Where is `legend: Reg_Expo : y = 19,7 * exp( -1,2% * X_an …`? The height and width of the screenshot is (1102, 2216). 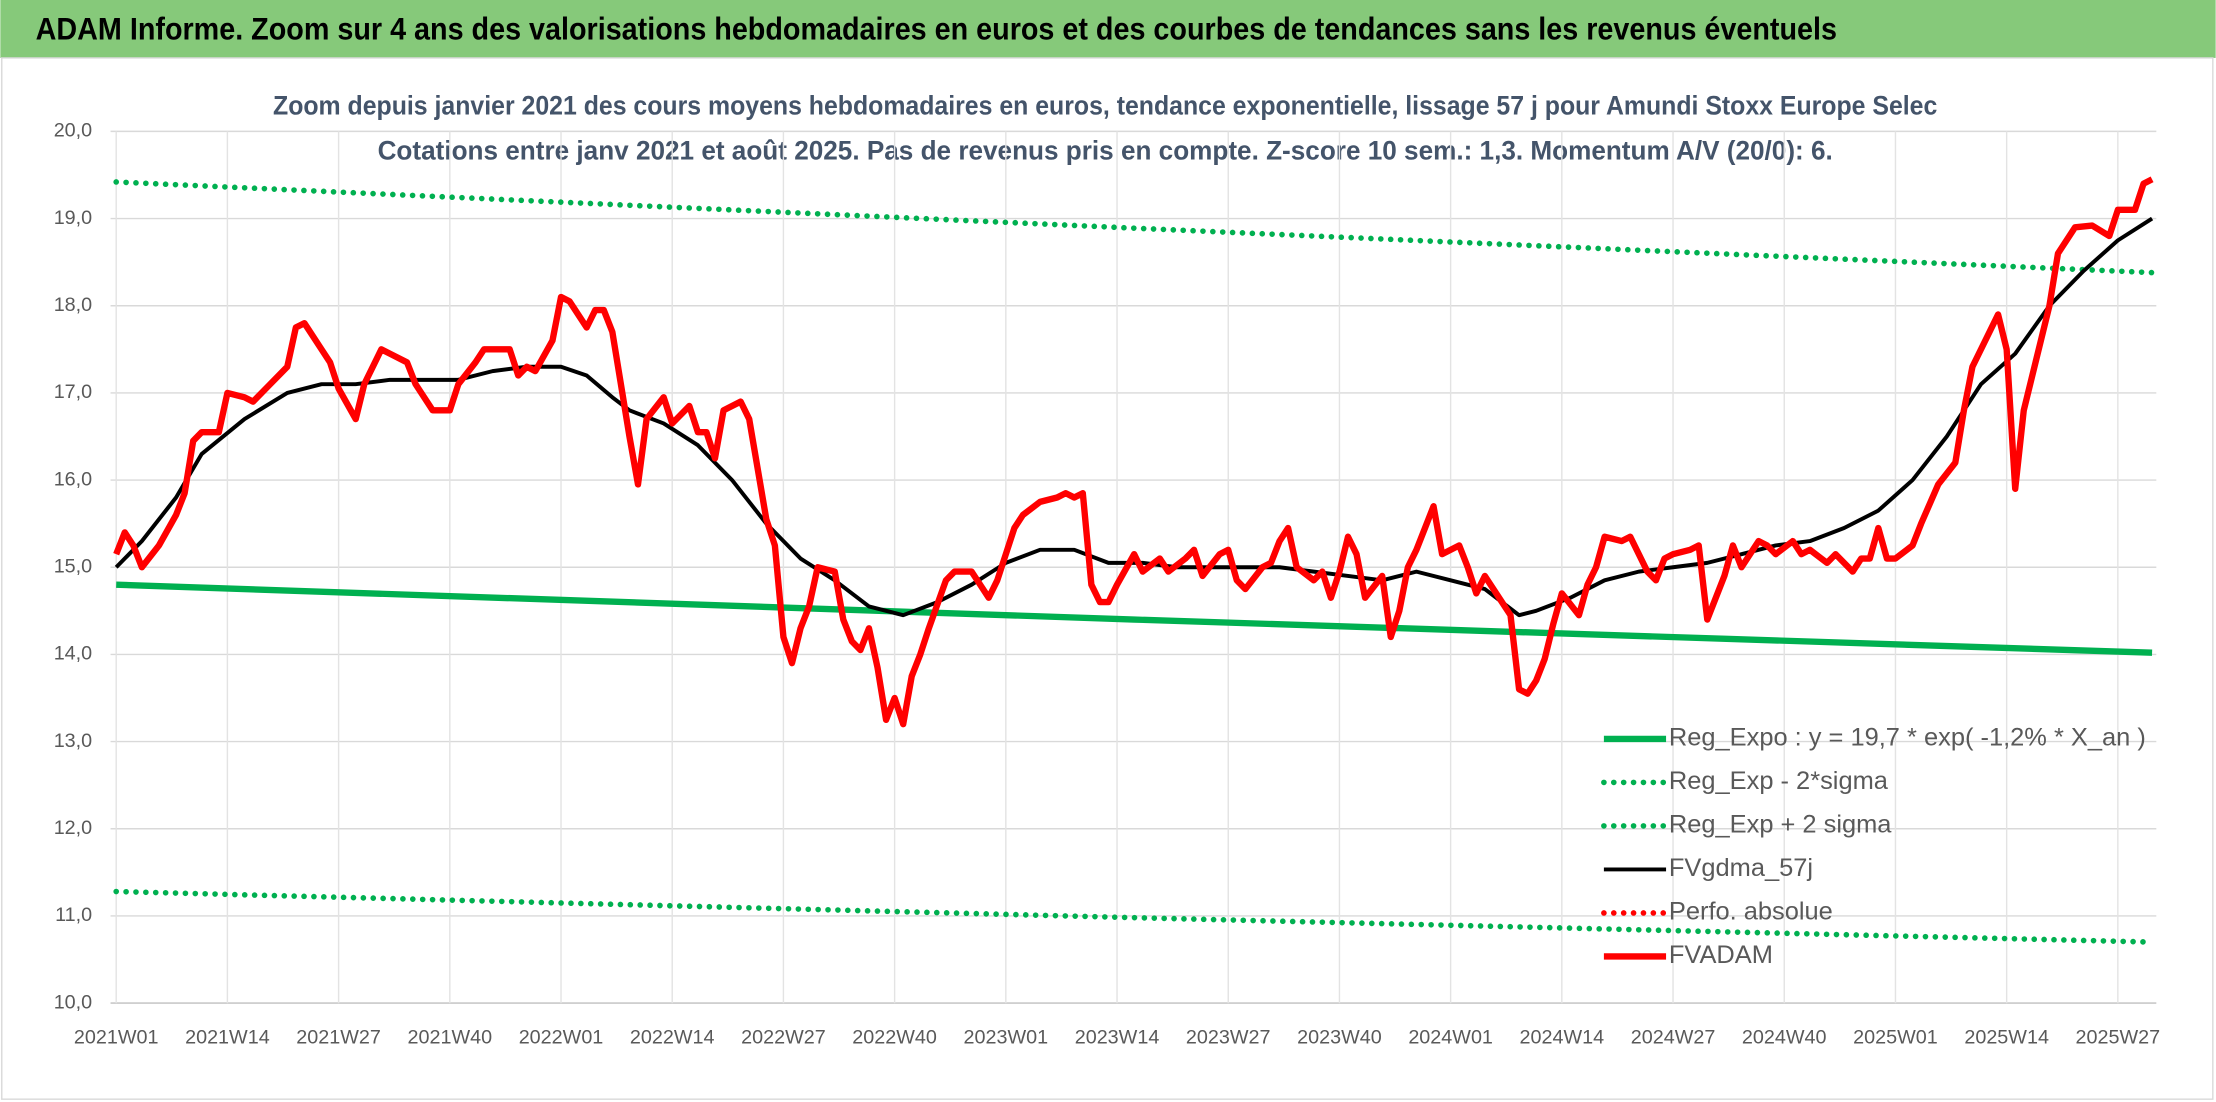 legend: Reg_Expo : y = 19,7 * exp( -1,2% * X_an … is located at coordinates (1873, 846).